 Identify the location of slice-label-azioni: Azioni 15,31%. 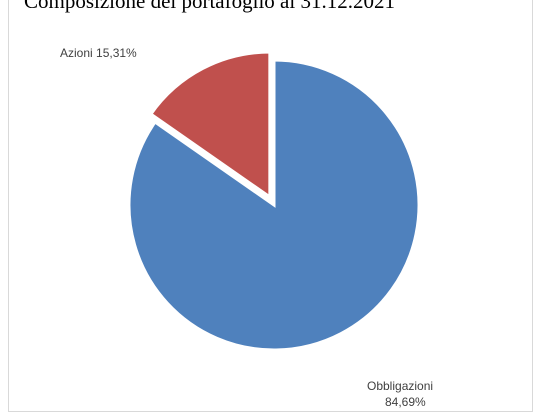
(98, 53).